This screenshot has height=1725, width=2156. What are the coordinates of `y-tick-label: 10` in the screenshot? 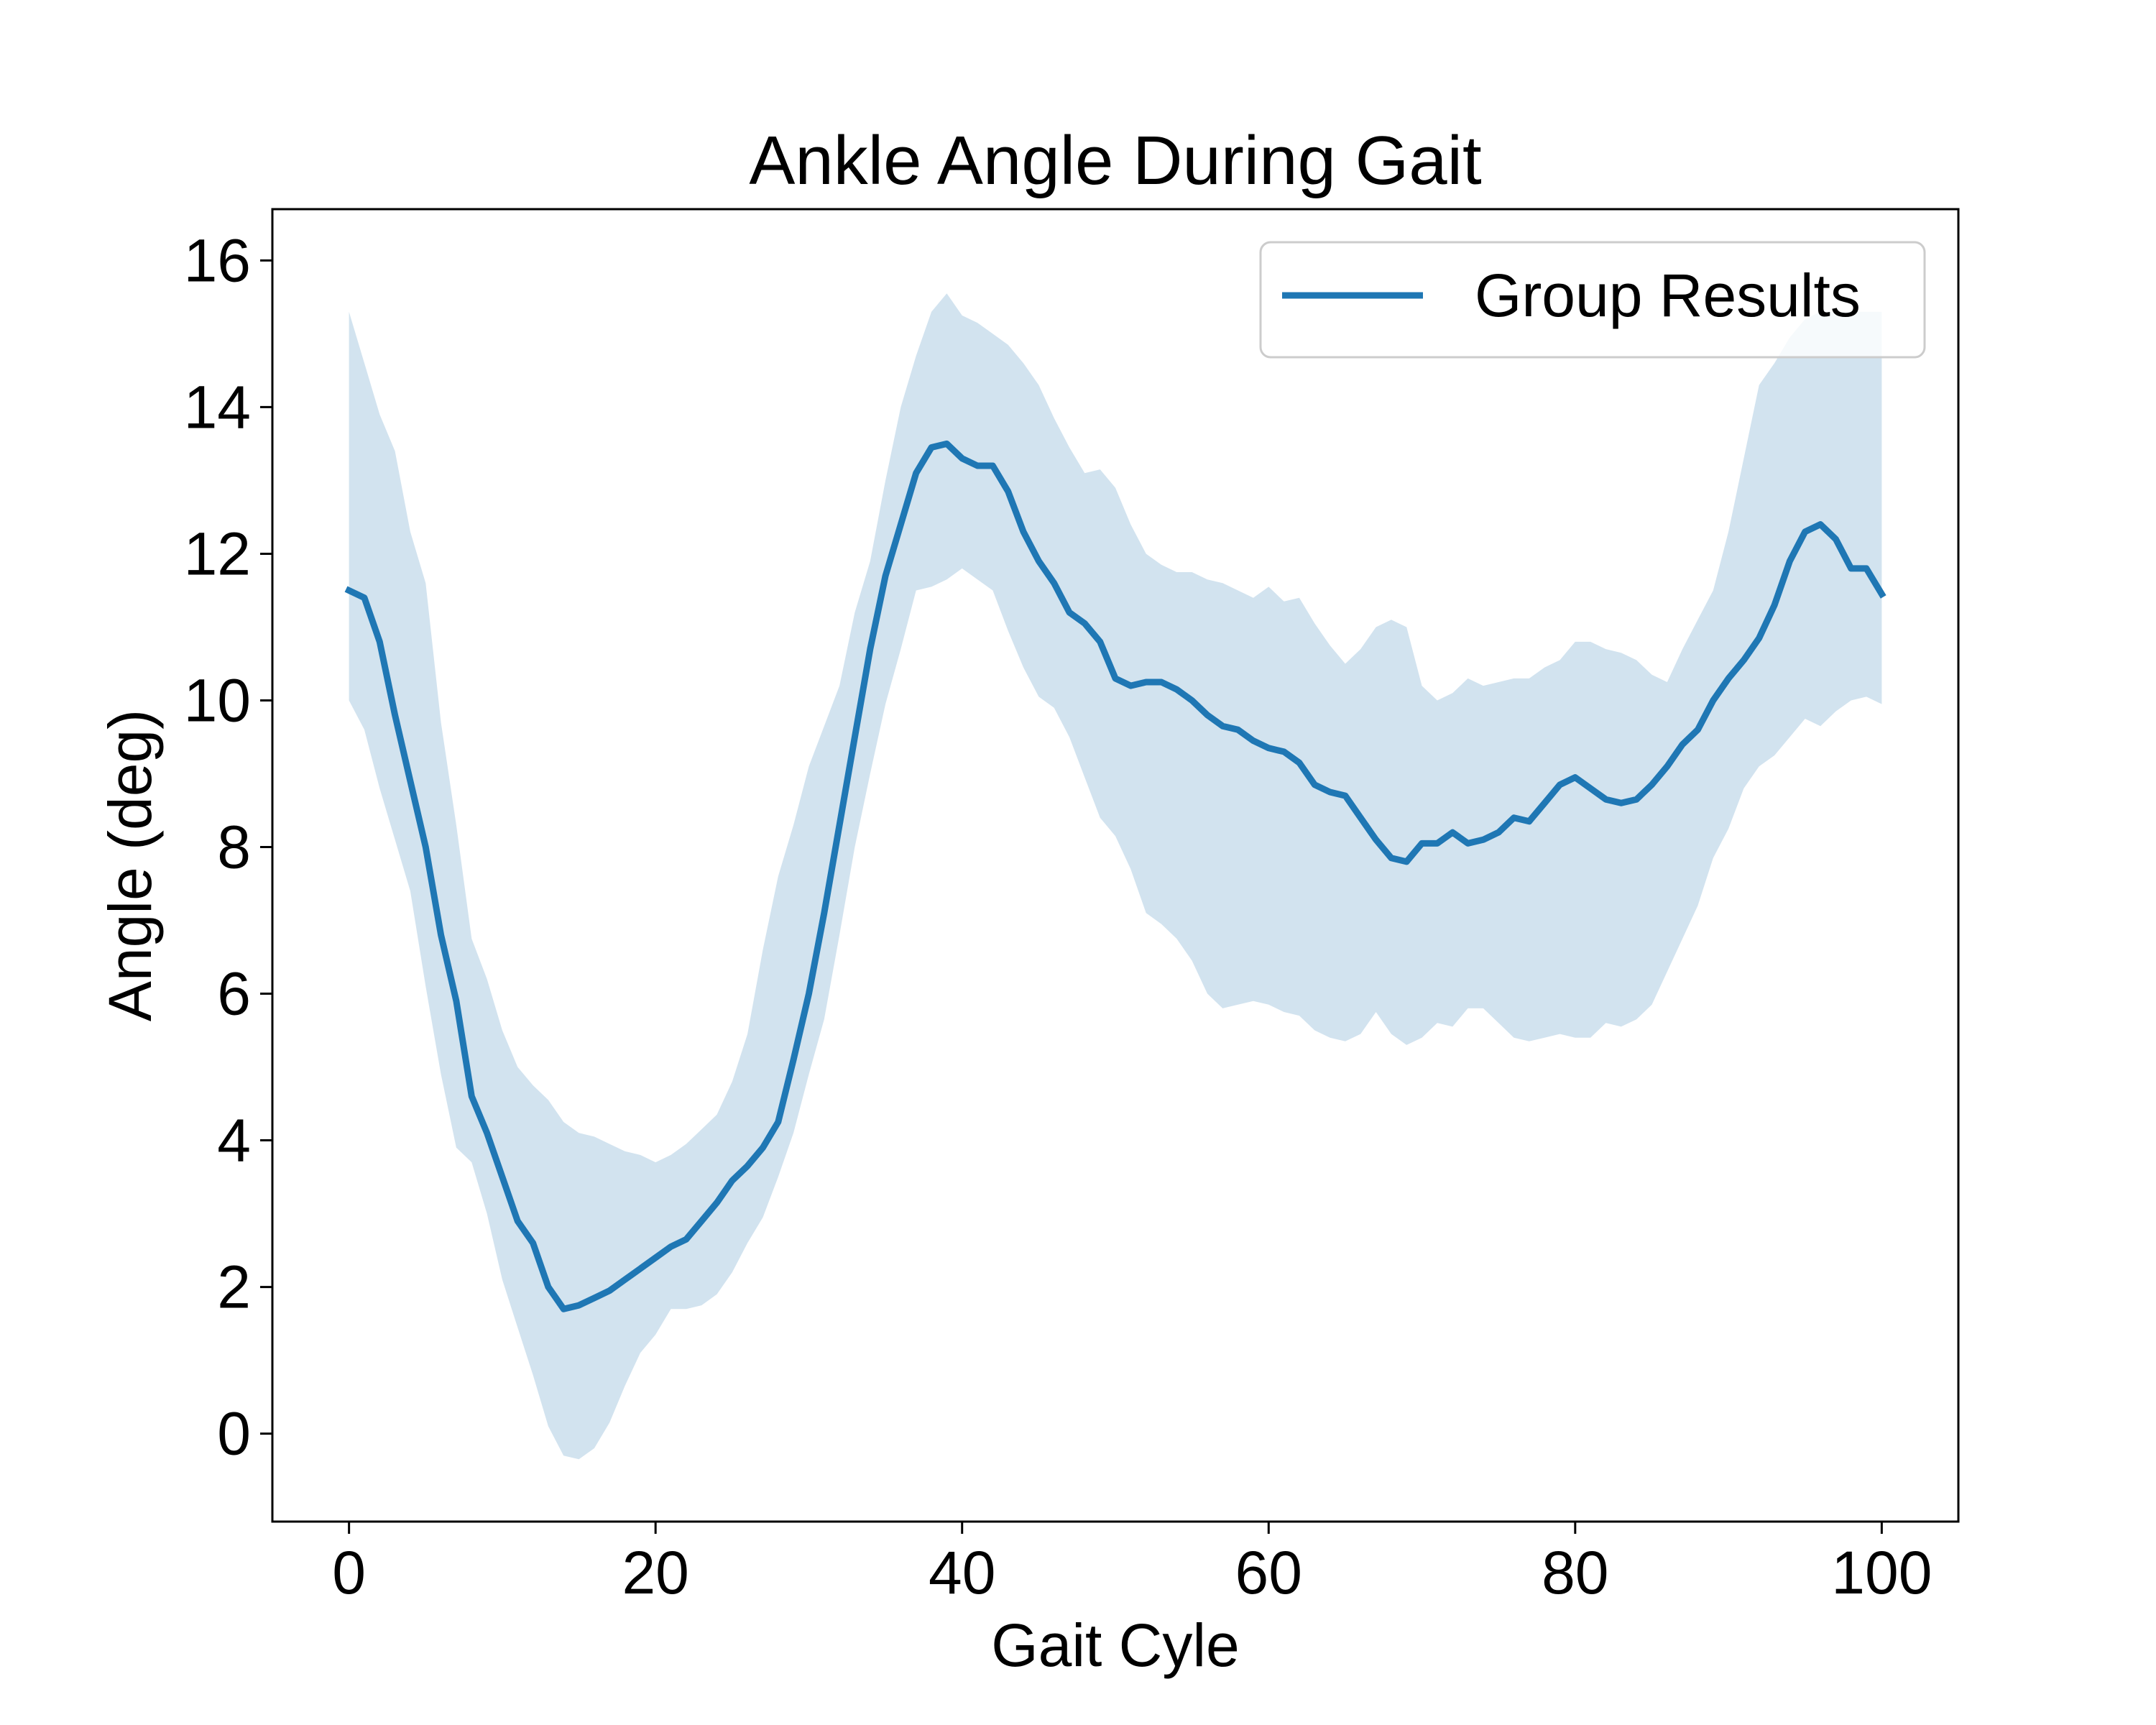 It's located at (218, 700).